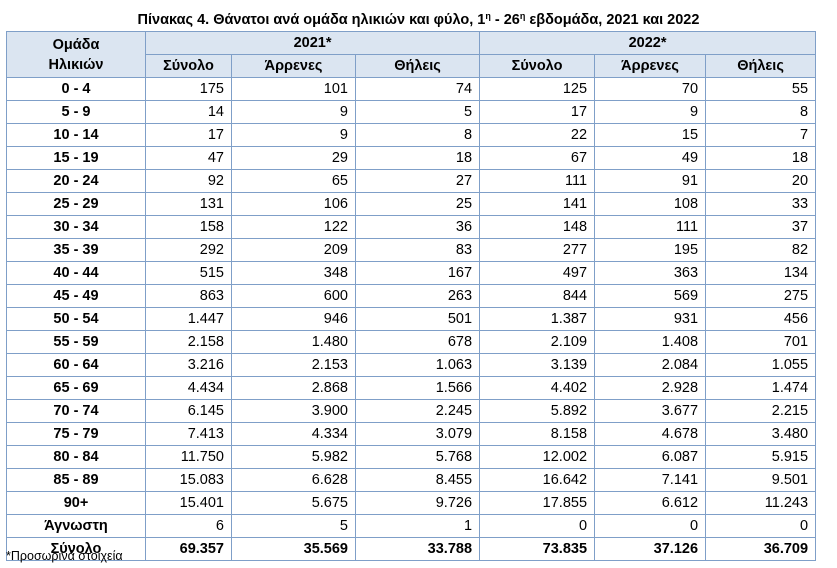 This screenshot has width=837, height=568. What do you see at coordinates (188, 89) in the screenshot?
I see `value-cell-t21: 175` at bounding box center [188, 89].